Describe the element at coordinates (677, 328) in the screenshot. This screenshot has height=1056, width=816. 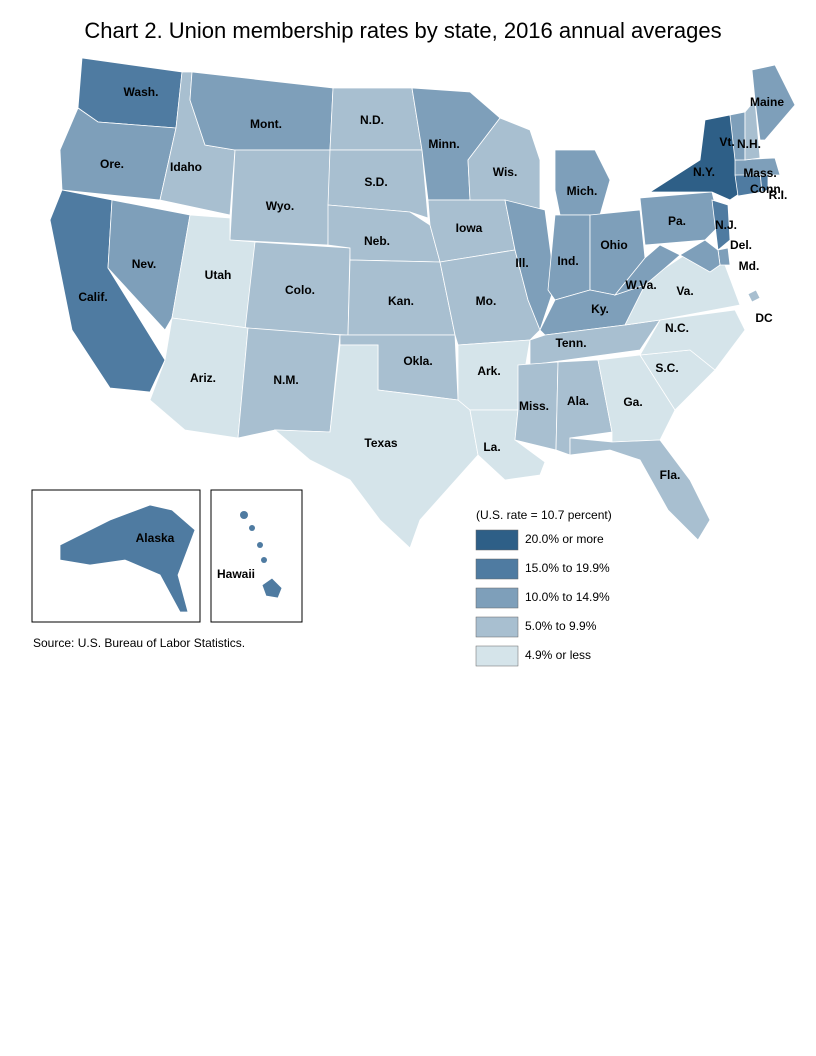
I see `state-label: N.C.` at that location.